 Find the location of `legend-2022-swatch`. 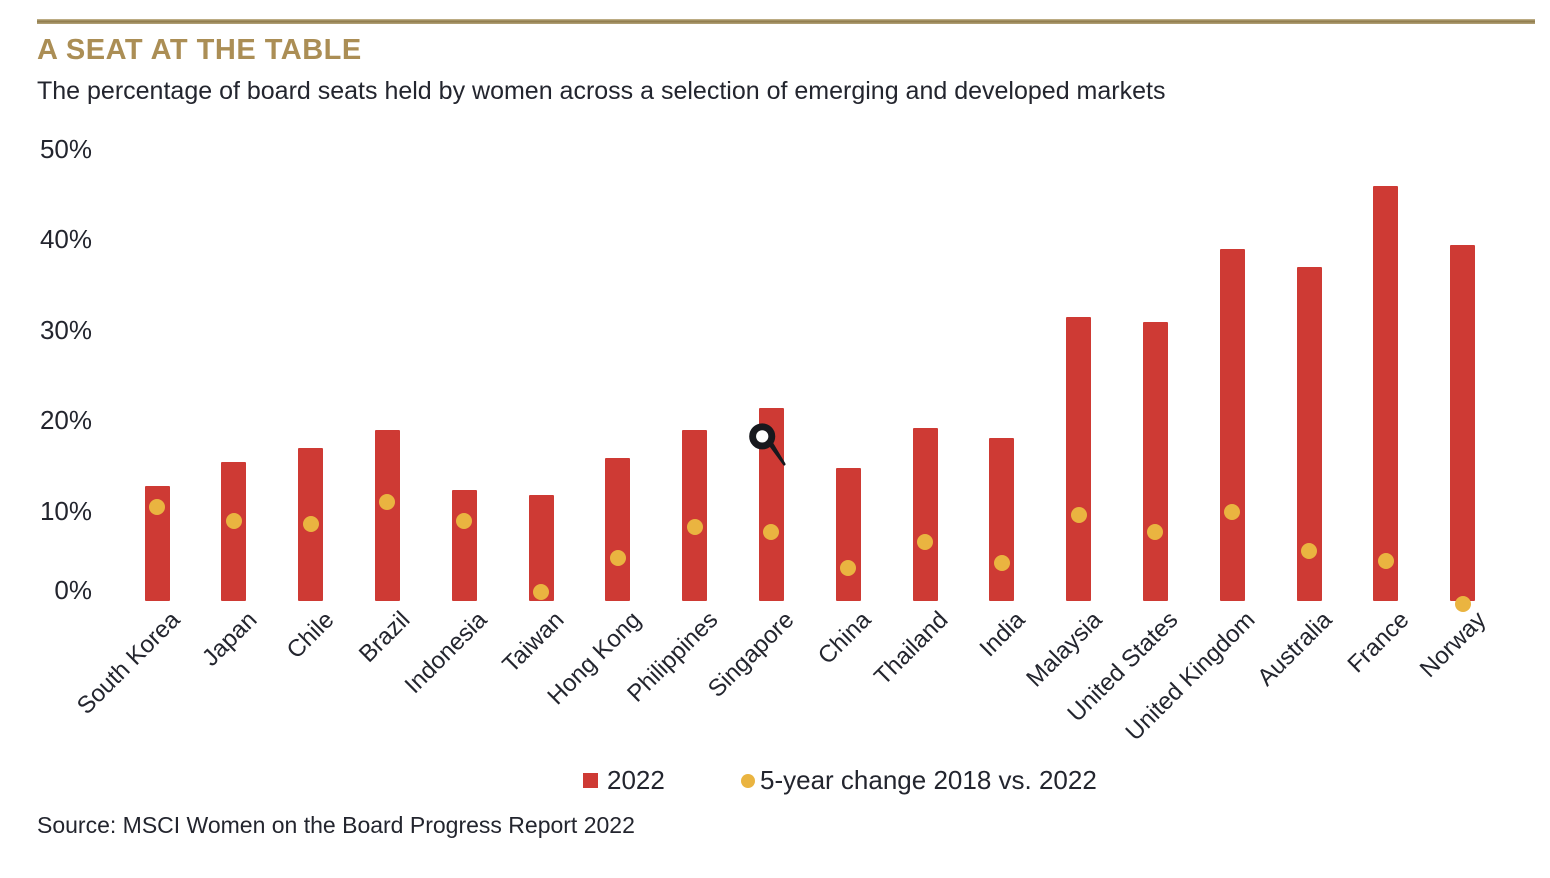

legend-2022-swatch is located at coordinates (590, 780).